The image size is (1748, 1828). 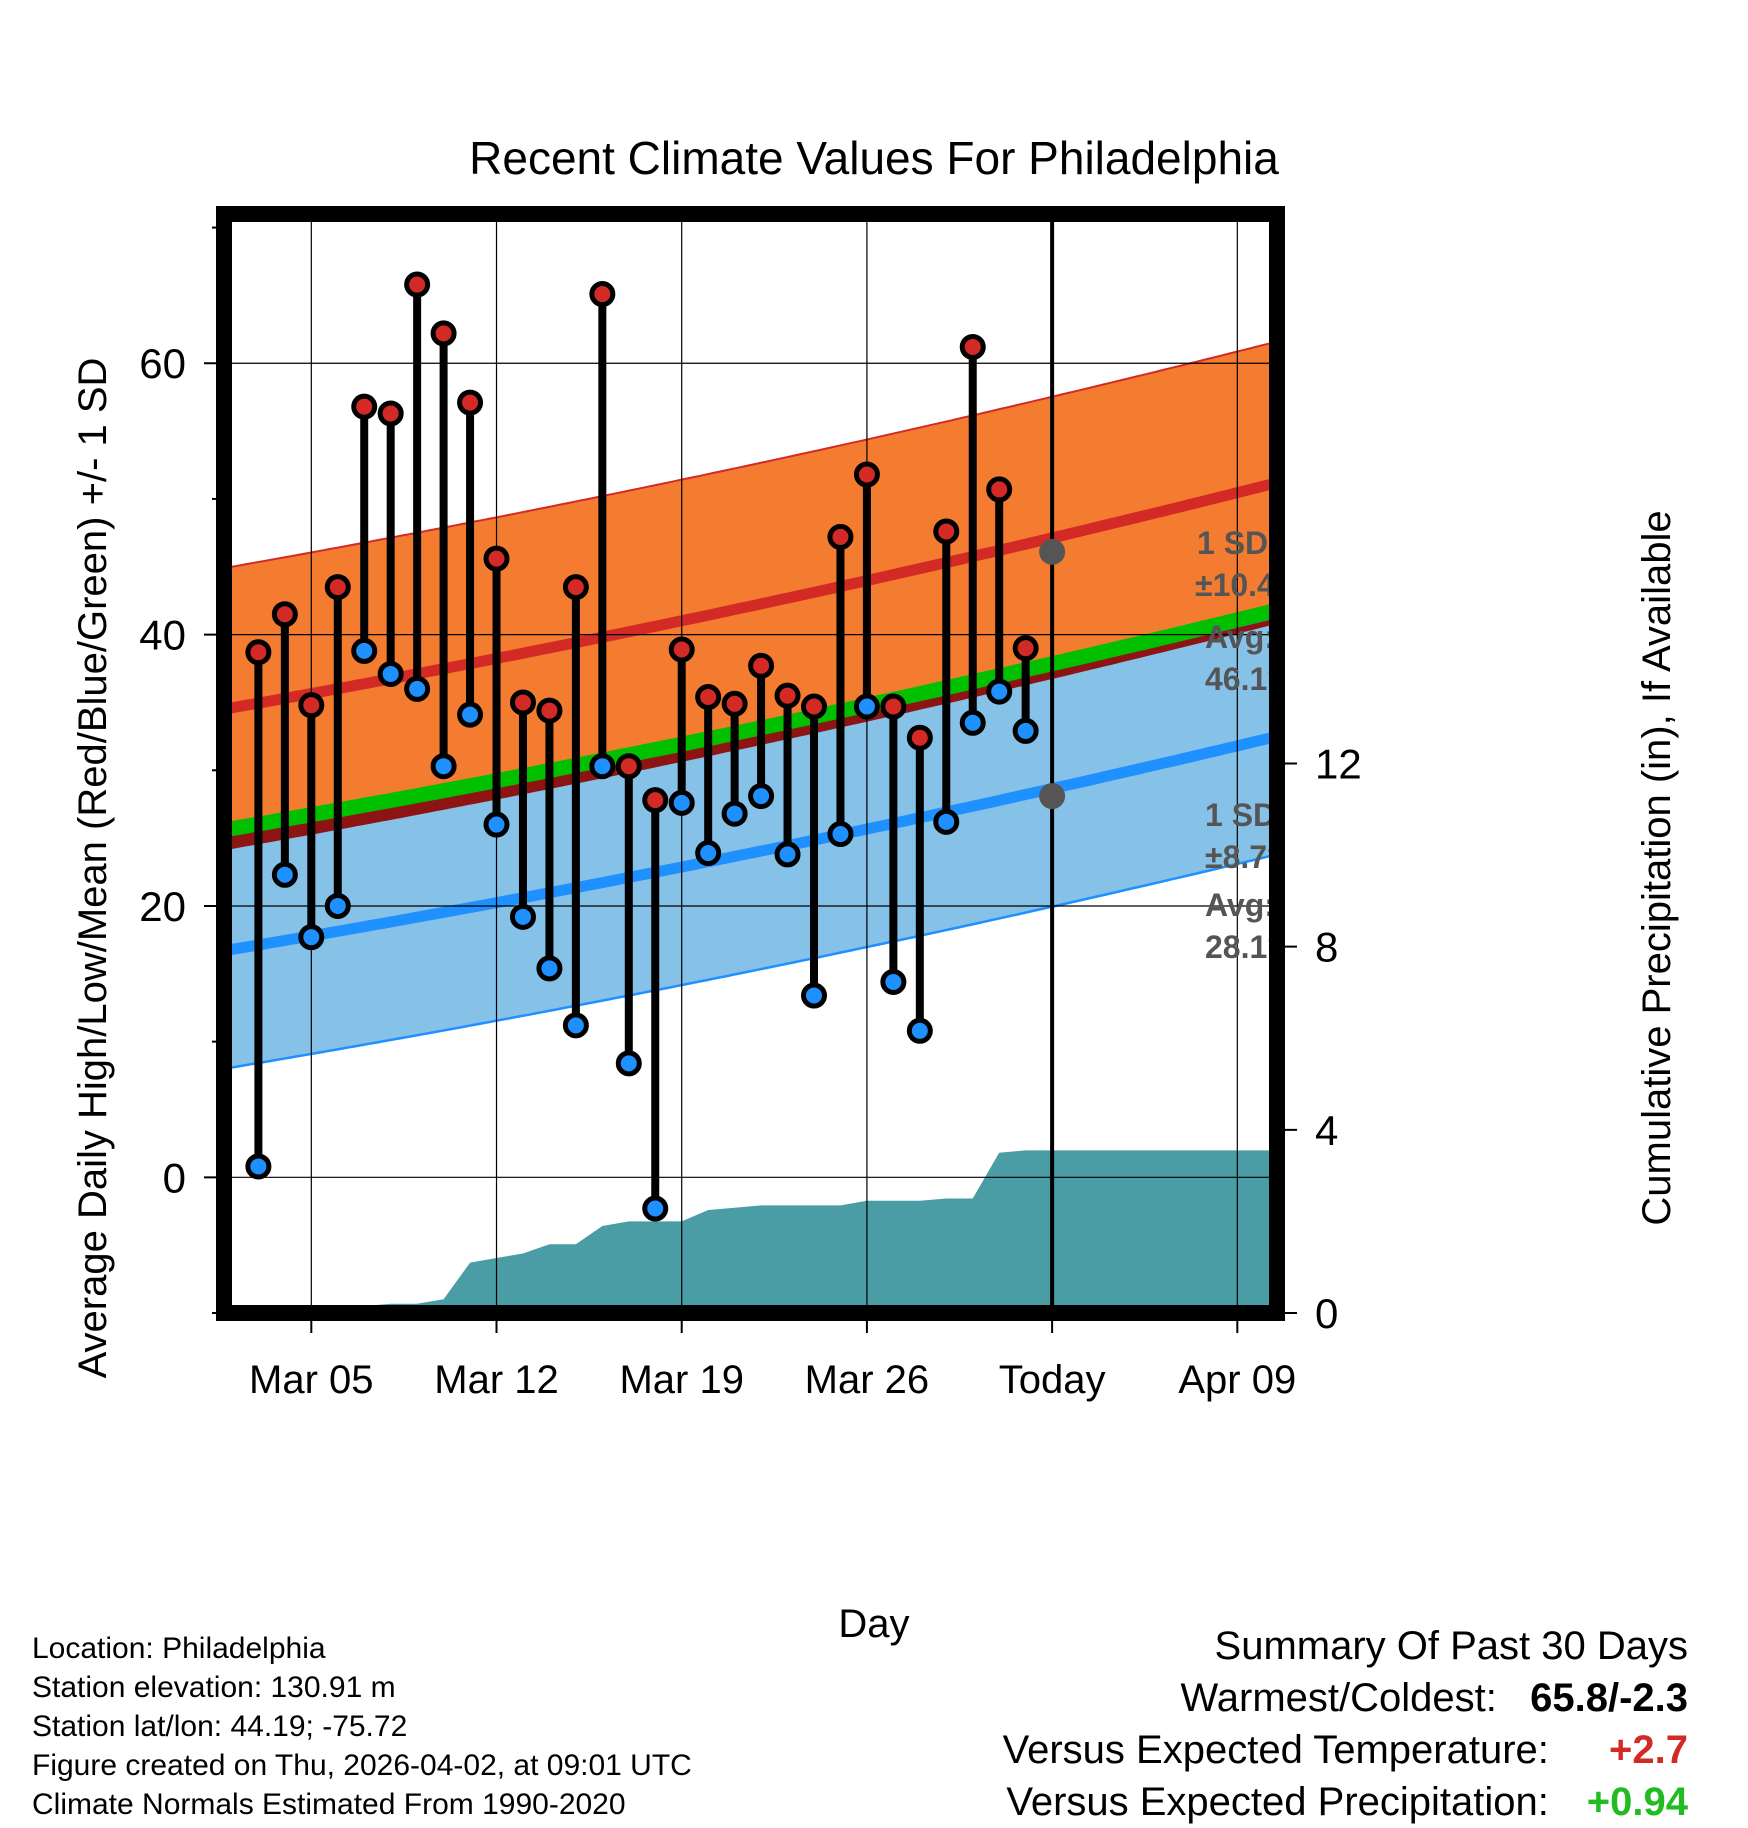 What do you see at coordinates (1052, 551) in the screenshot?
I see `today-high-avg-marker` at bounding box center [1052, 551].